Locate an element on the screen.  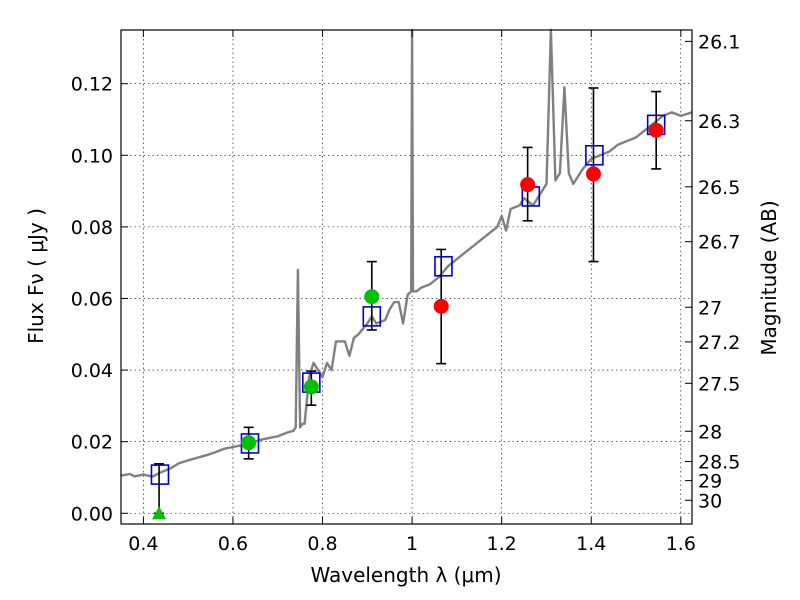
x-tick-label: 1 is located at coordinates (412, 544).